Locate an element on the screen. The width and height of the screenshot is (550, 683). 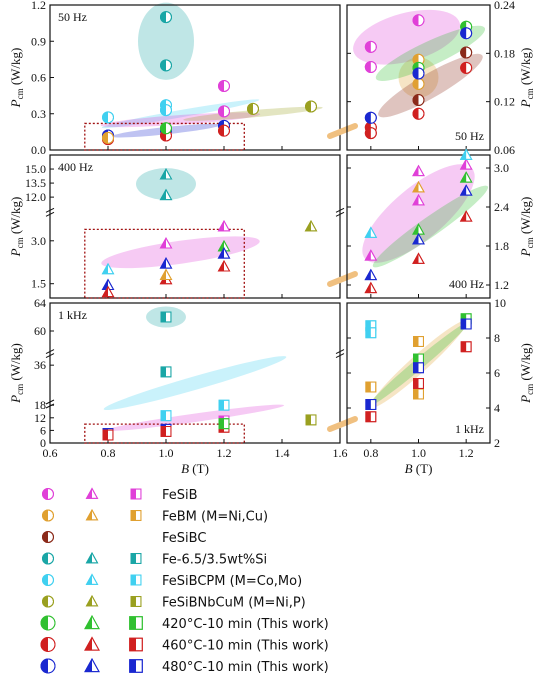
y-tick-label: 18 is located at coordinates (40, 405).